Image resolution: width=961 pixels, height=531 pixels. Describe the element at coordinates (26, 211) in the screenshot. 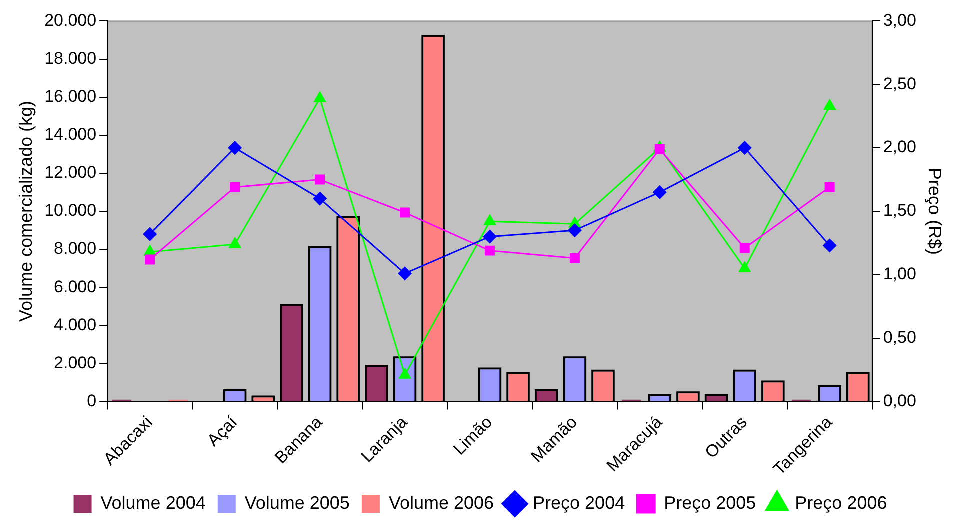

I see `y-axis-title: Volume comercializado (kg)` at that location.